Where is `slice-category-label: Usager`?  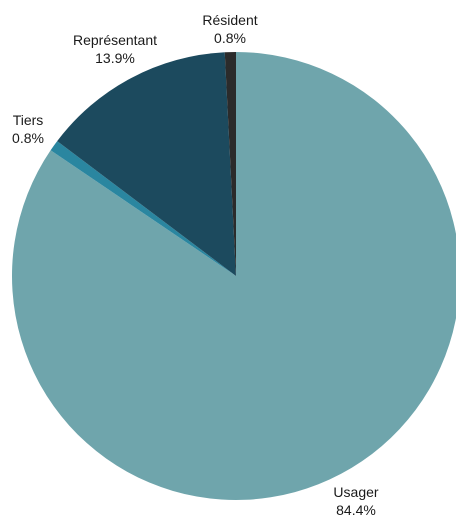 slice-category-label: Usager is located at coordinates (355, 492).